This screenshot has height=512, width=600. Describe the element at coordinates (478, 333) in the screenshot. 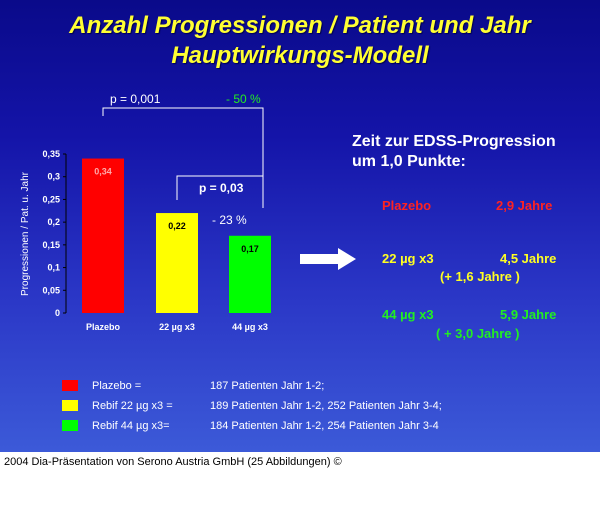

I see `edss-row-44-gain: ( + 3,0 Jahre )` at that location.